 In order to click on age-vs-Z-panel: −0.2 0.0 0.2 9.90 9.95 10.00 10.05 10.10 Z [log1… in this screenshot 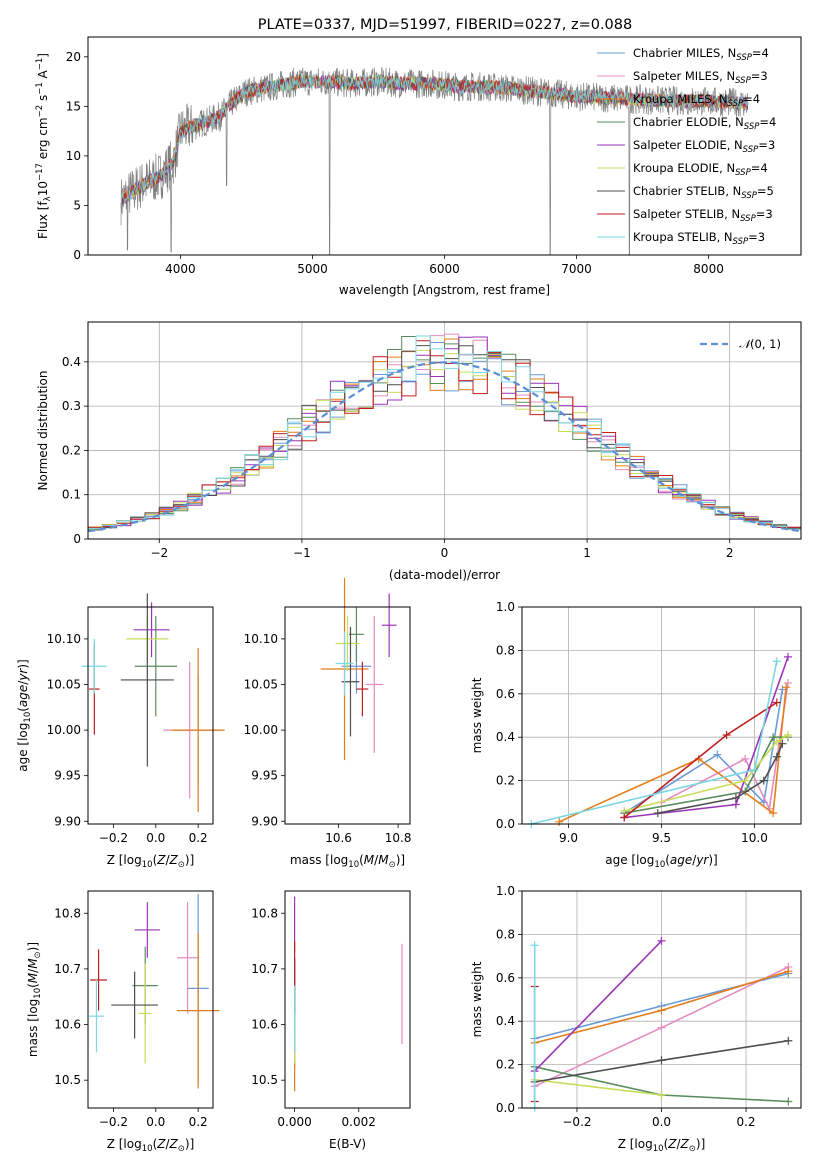, I will do `click(120, 731)`.